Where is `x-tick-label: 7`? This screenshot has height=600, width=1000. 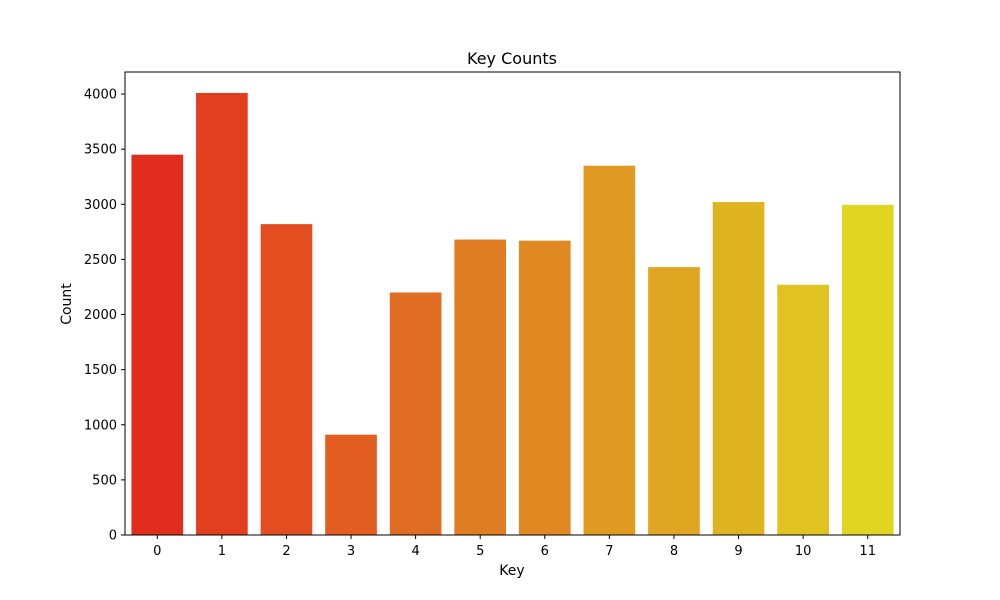 x-tick-label: 7 is located at coordinates (609, 551).